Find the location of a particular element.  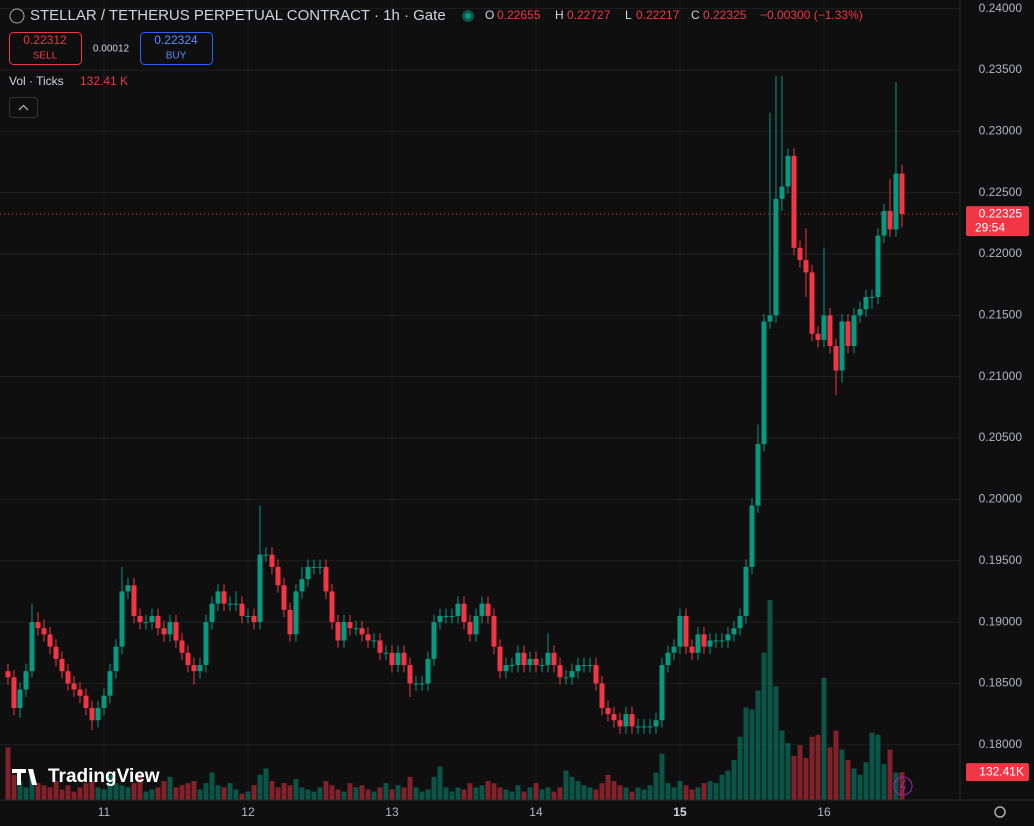

y-tick-label: 0.18500 is located at coordinates (1001, 683).